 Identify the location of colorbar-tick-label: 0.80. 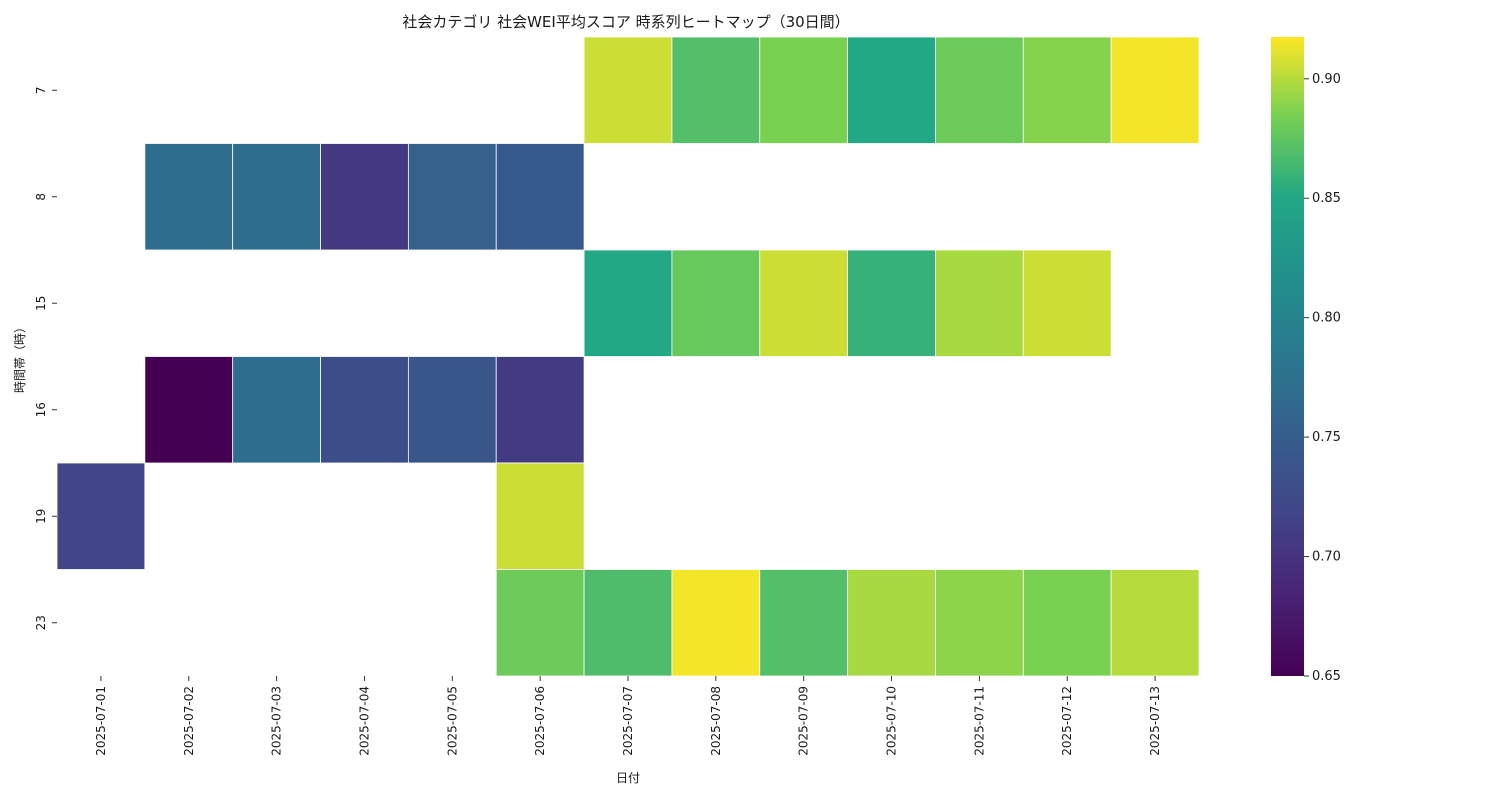
(1326, 318).